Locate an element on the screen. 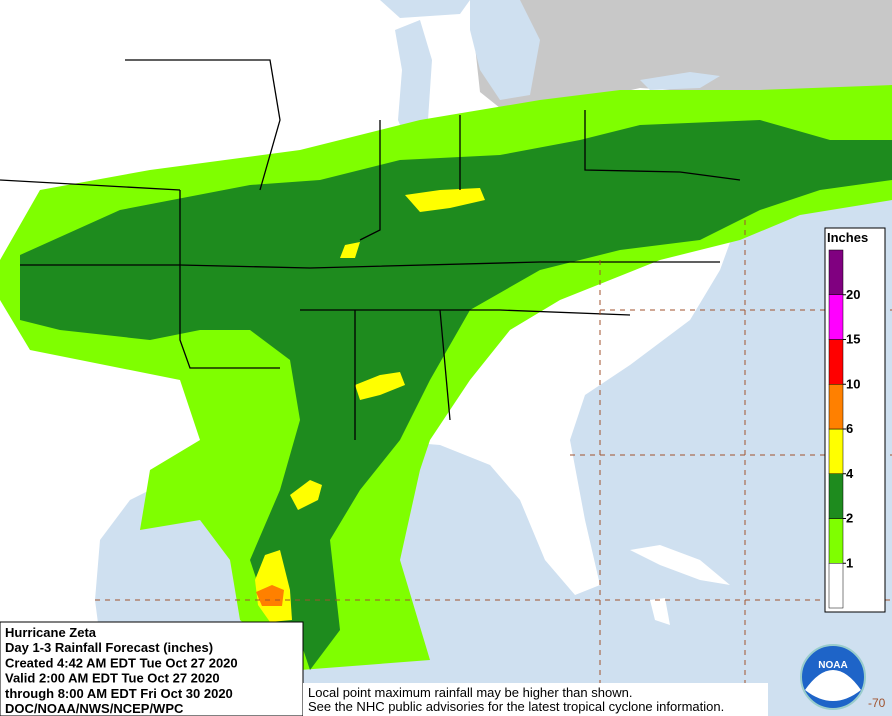 This screenshot has height=716, width=892. legend: 1 2 4 6 10 15 20 is located at coordinates (844, 429).